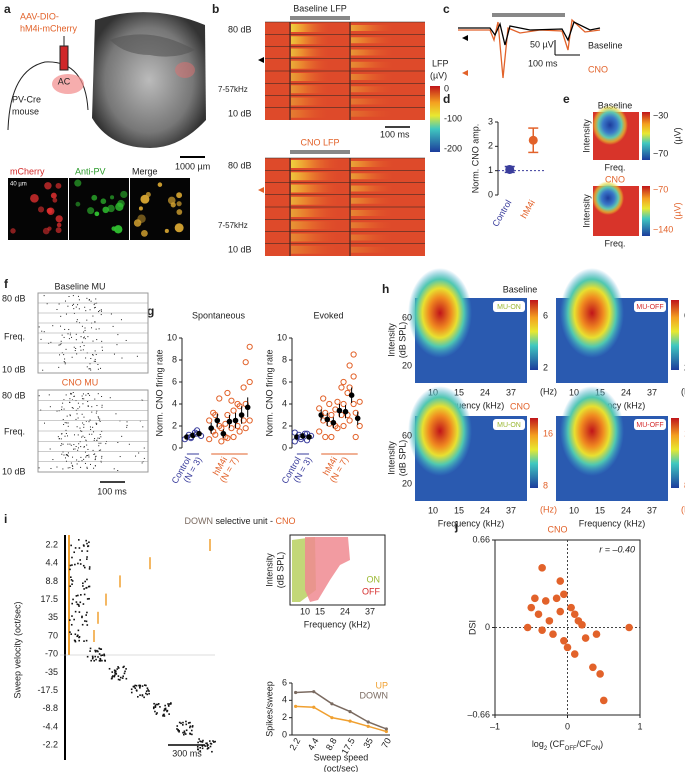 Image resolution: width=685 pixels, height=772 pixels. I want to click on y-tick-label: 4.4, so click(51, 563).